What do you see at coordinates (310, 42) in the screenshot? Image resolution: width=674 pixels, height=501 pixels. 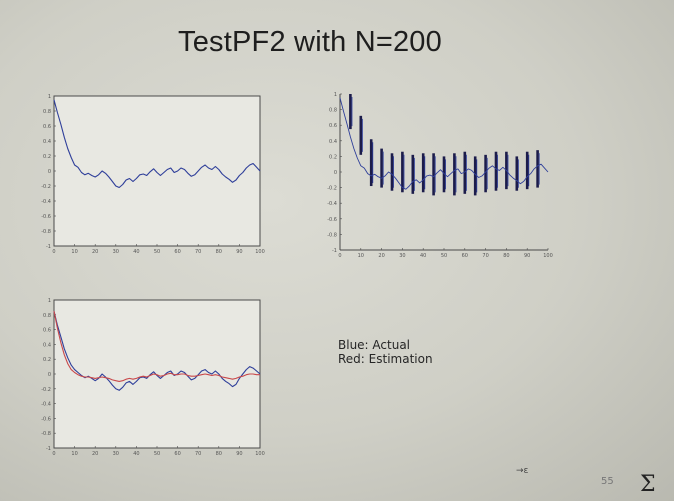 I see `slide-title: TestPF2 with N=200` at bounding box center [310, 42].